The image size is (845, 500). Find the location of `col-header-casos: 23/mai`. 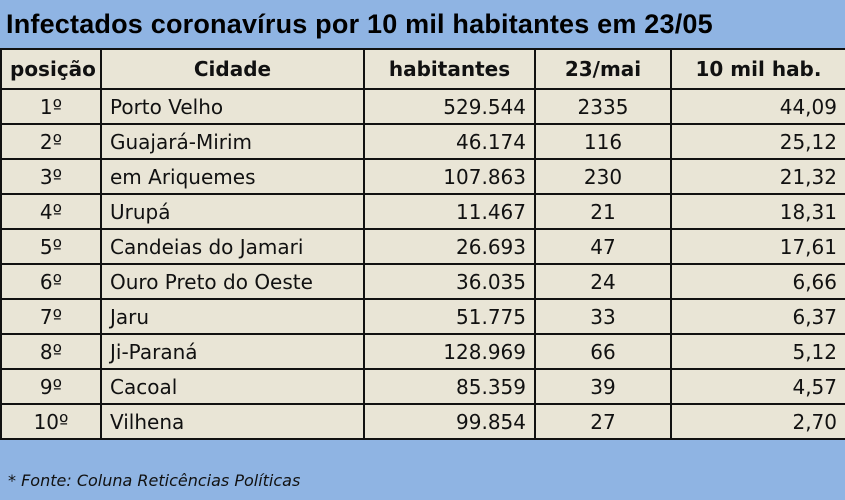

col-header-casos: 23/mai is located at coordinates (603, 69).